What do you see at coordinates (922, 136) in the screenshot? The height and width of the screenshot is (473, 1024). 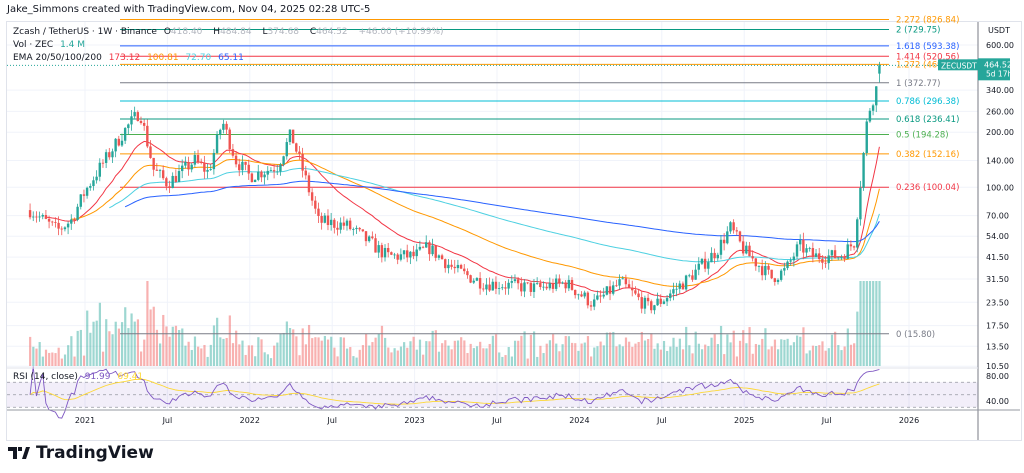 I see `fib-level-label: 0.5 (194.28)` at bounding box center [922, 136].